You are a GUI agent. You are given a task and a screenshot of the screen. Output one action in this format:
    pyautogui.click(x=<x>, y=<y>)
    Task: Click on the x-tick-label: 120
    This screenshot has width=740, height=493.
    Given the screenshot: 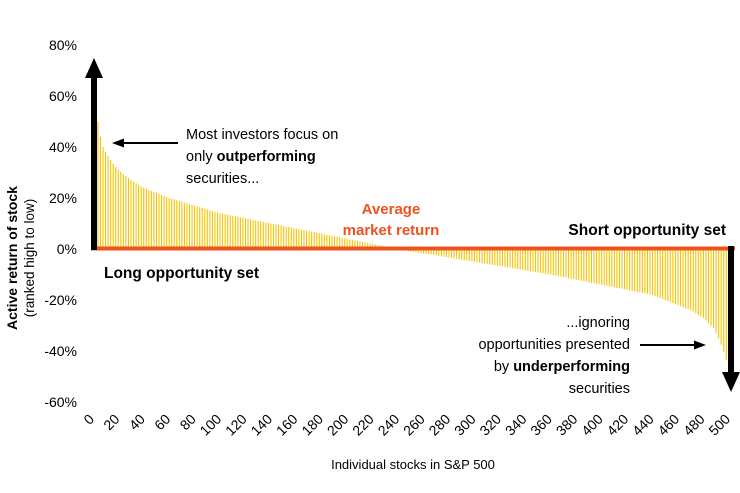 What is the action you would take?
    pyautogui.click(x=236, y=425)
    